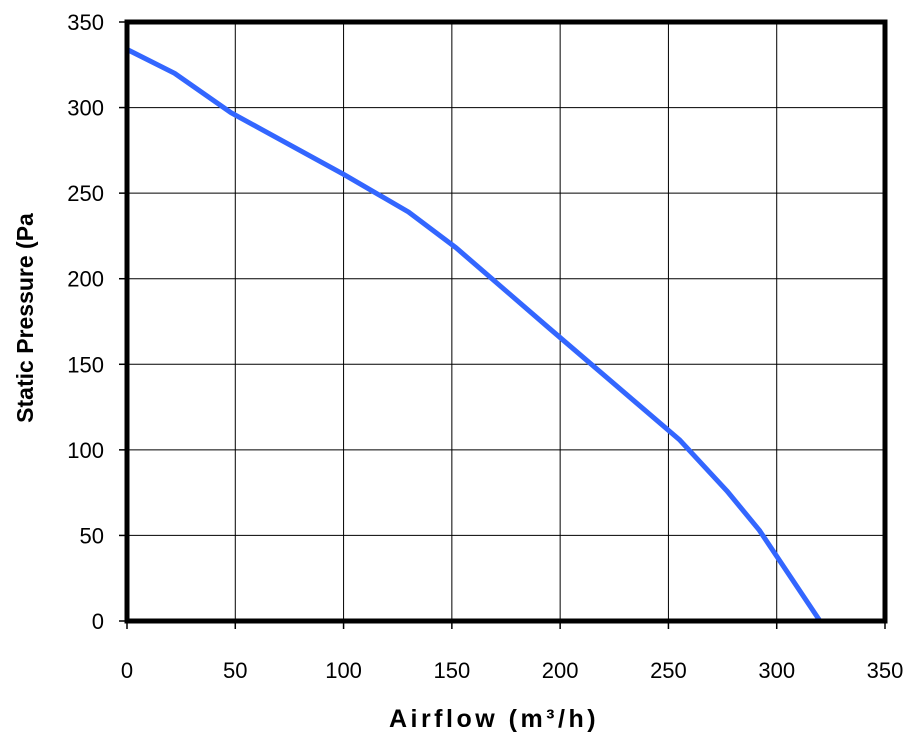  Describe the element at coordinates (85, 450) in the screenshot. I see `y-tick-label: 100` at that location.